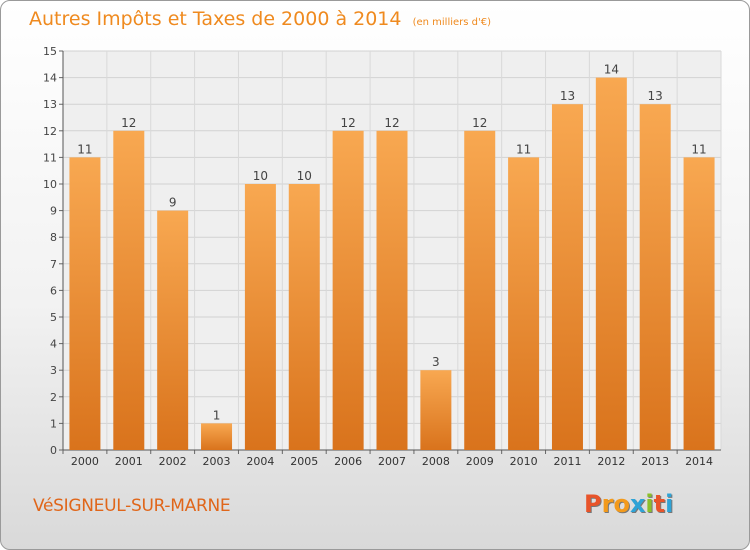 The width and height of the screenshot is (750, 550). Describe the element at coordinates (173, 203) in the screenshot. I see `data-label: 9` at that location.